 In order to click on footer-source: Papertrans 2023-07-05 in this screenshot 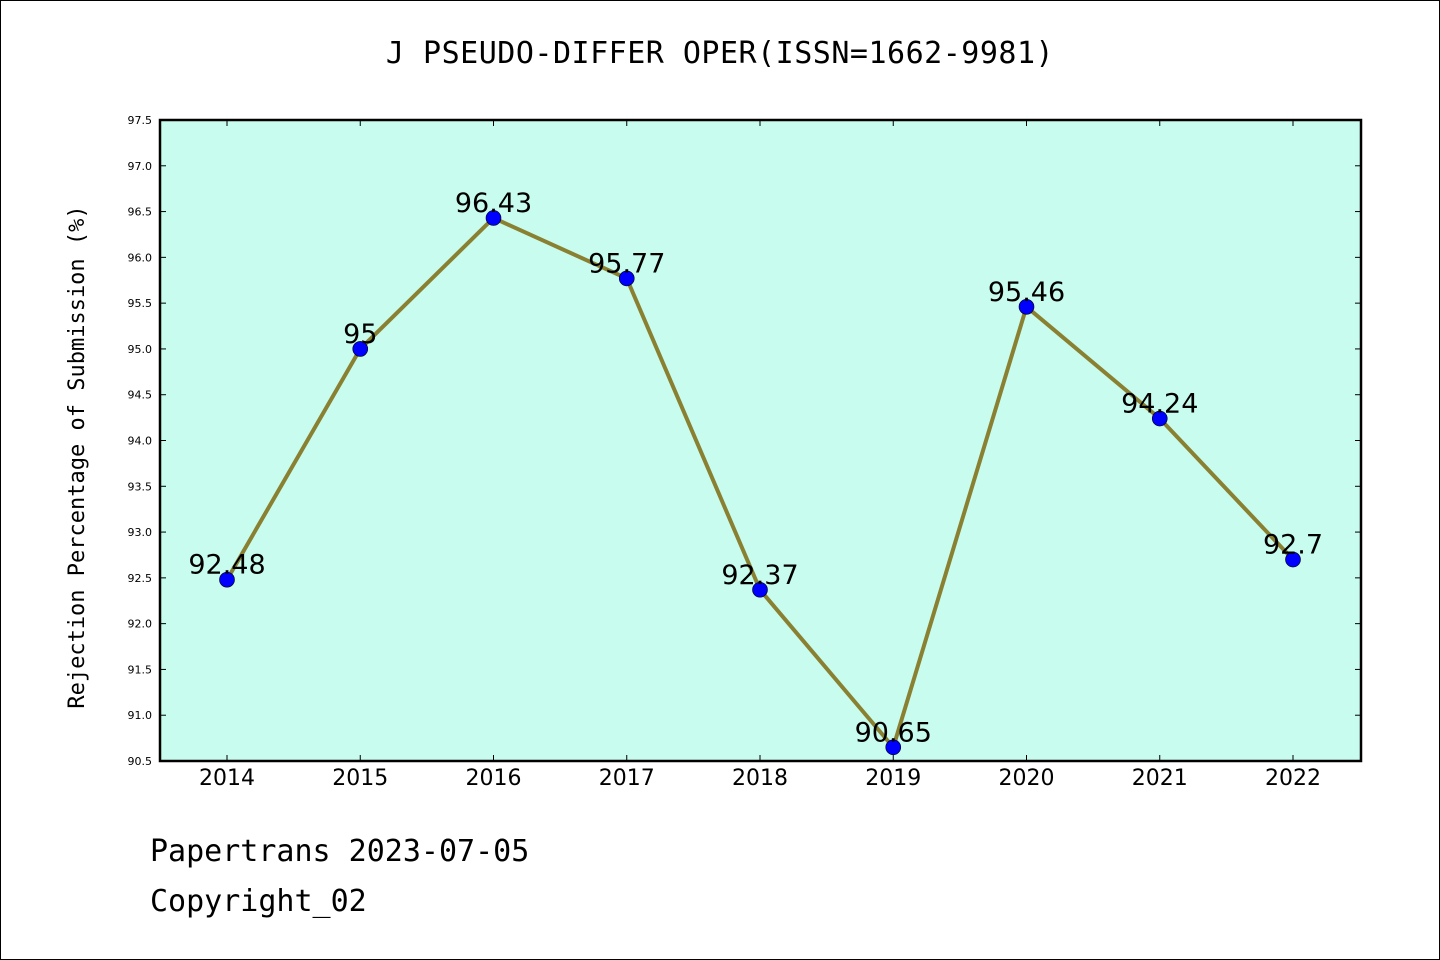, I will do `click(340, 851)`.